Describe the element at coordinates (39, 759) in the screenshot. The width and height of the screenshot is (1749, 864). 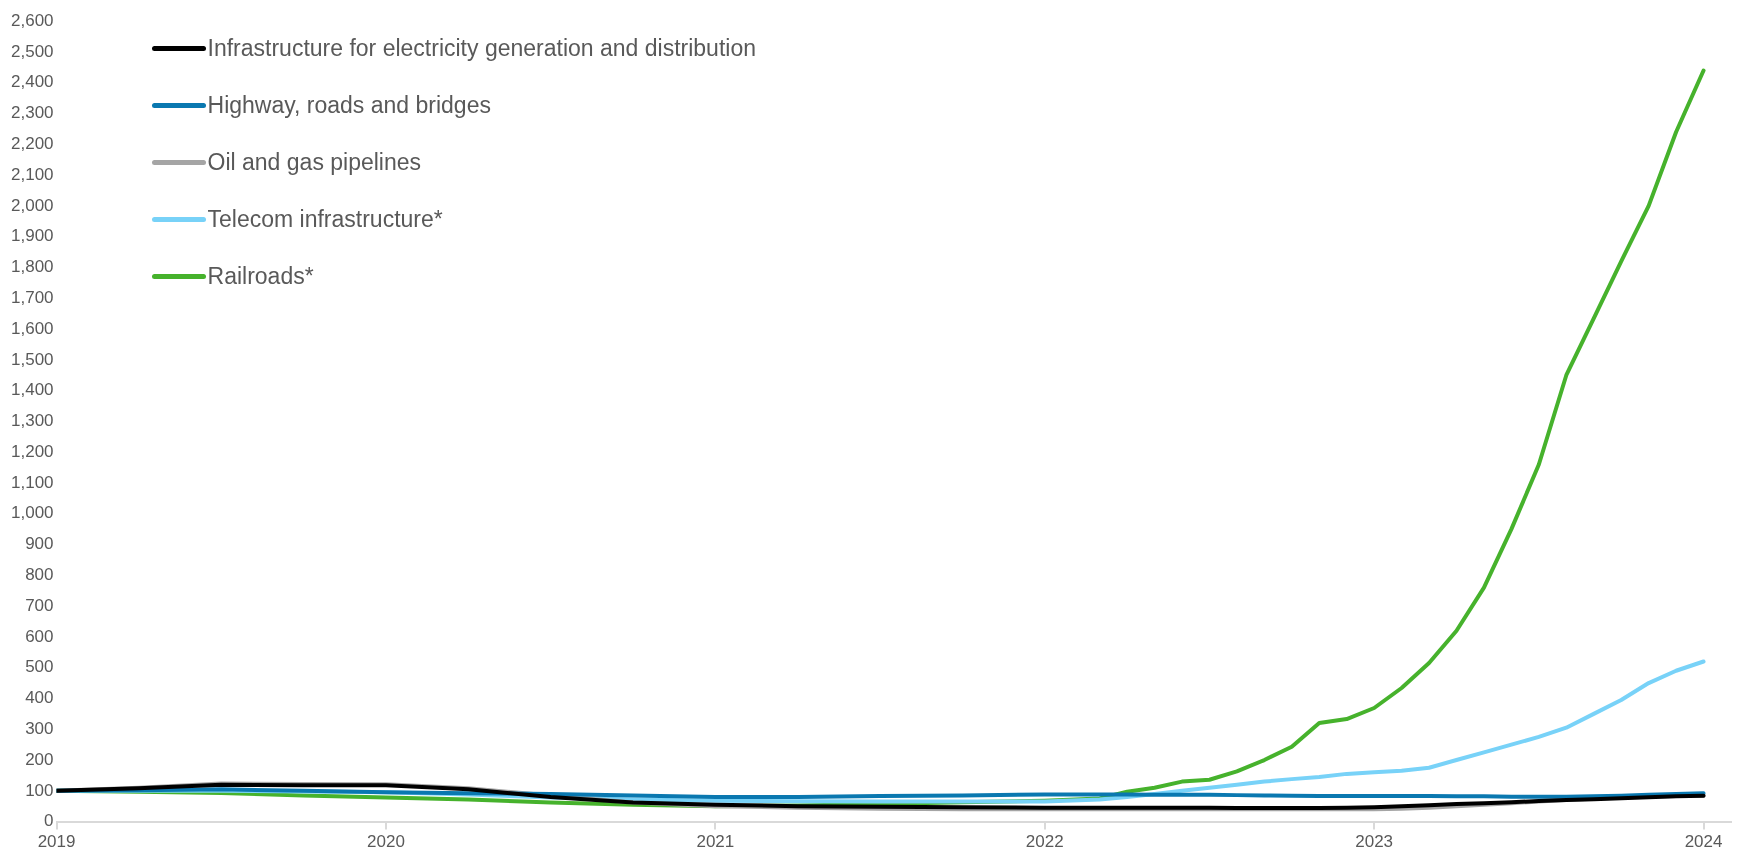
I see `y-tick-label: 200` at that location.